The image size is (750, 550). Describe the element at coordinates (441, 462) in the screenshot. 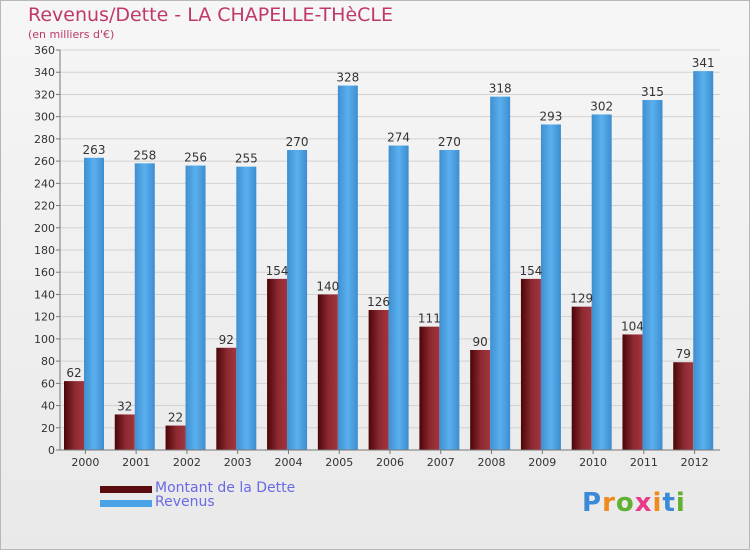

I see `x-tick-label: 2007` at that location.